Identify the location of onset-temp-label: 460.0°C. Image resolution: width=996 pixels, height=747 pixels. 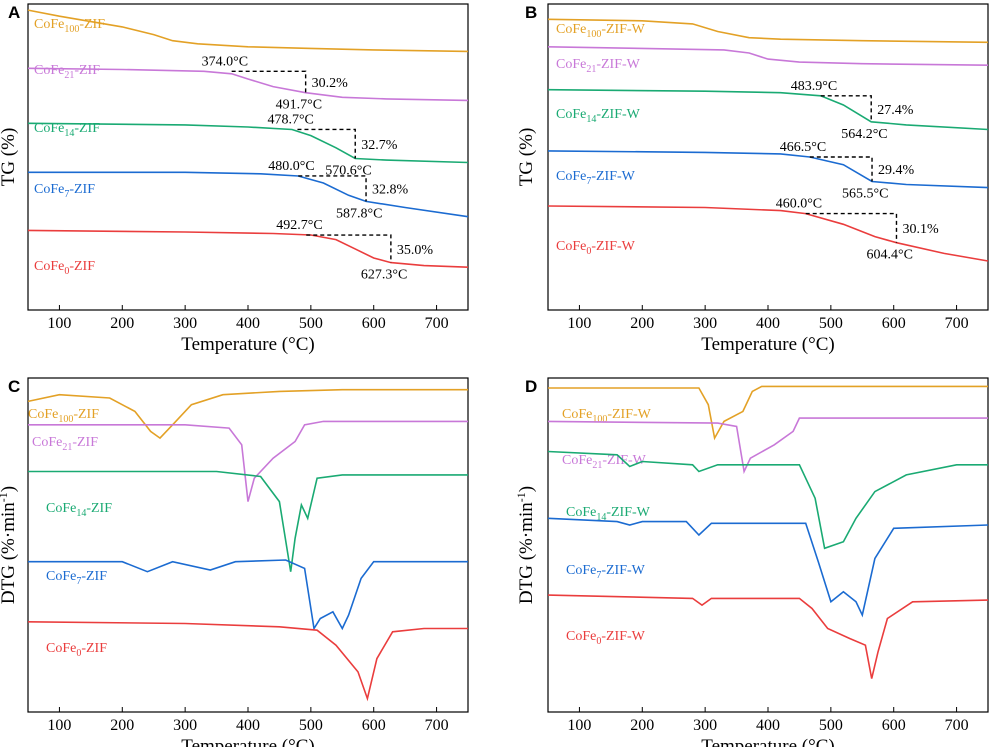
(799, 204).